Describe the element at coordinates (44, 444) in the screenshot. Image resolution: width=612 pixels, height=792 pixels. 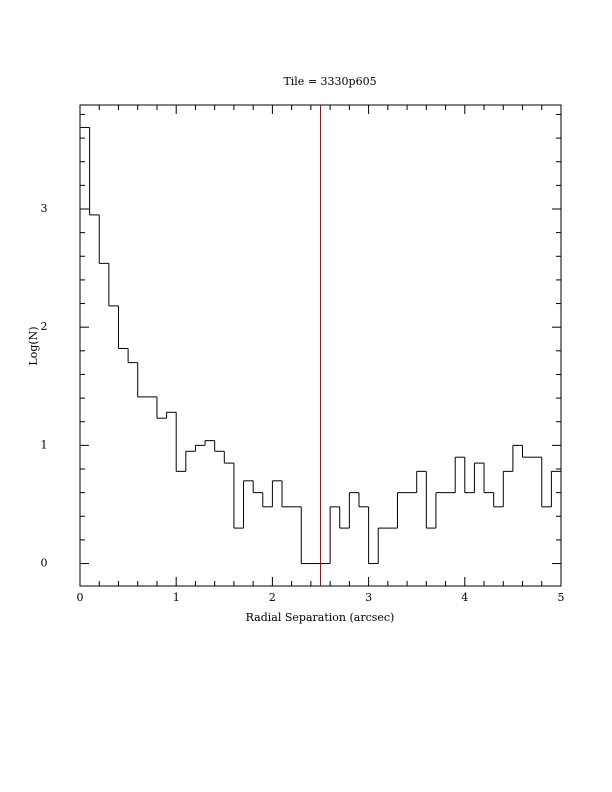
I see `y-tick-label: 1` at that location.